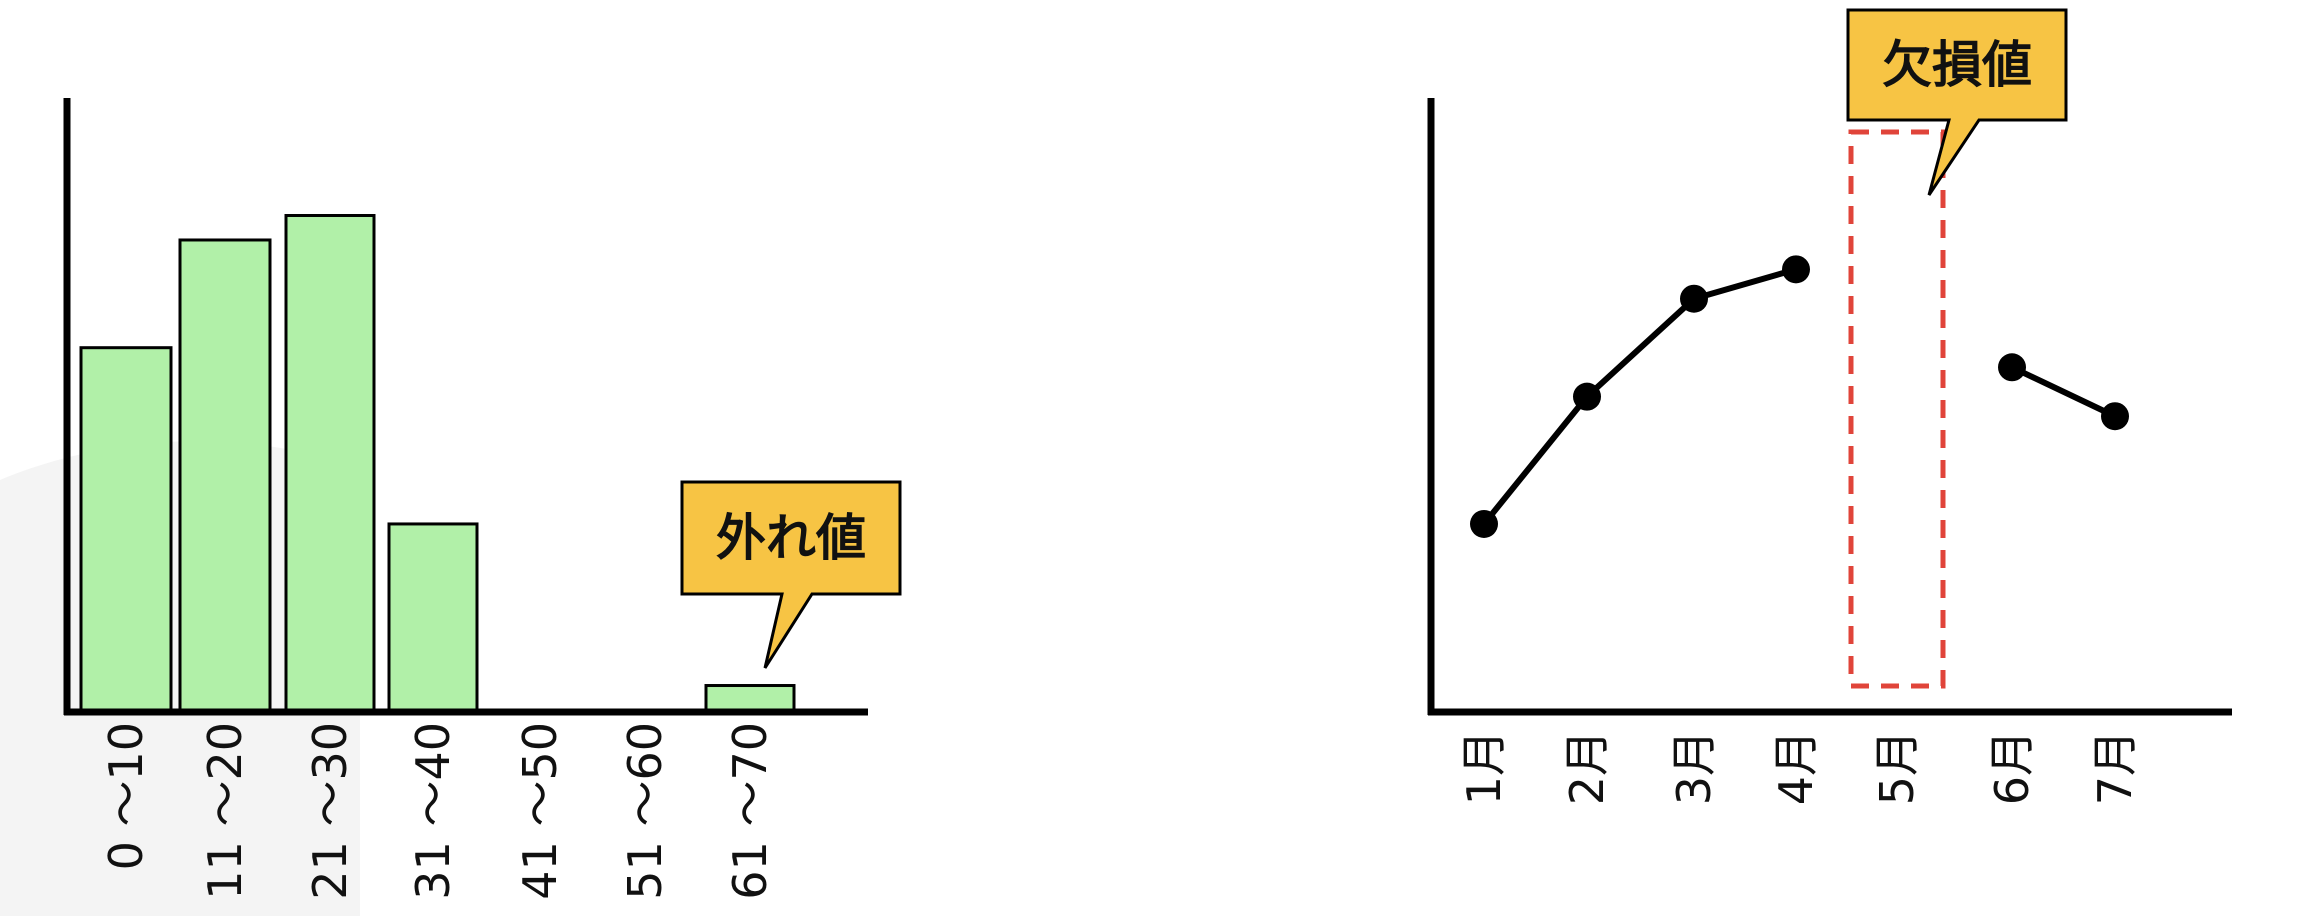 The image size is (2322, 916). What do you see at coordinates (225, 811) in the screenshot?
I see `histogram-tick-label: 11 〜20` at bounding box center [225, 811].